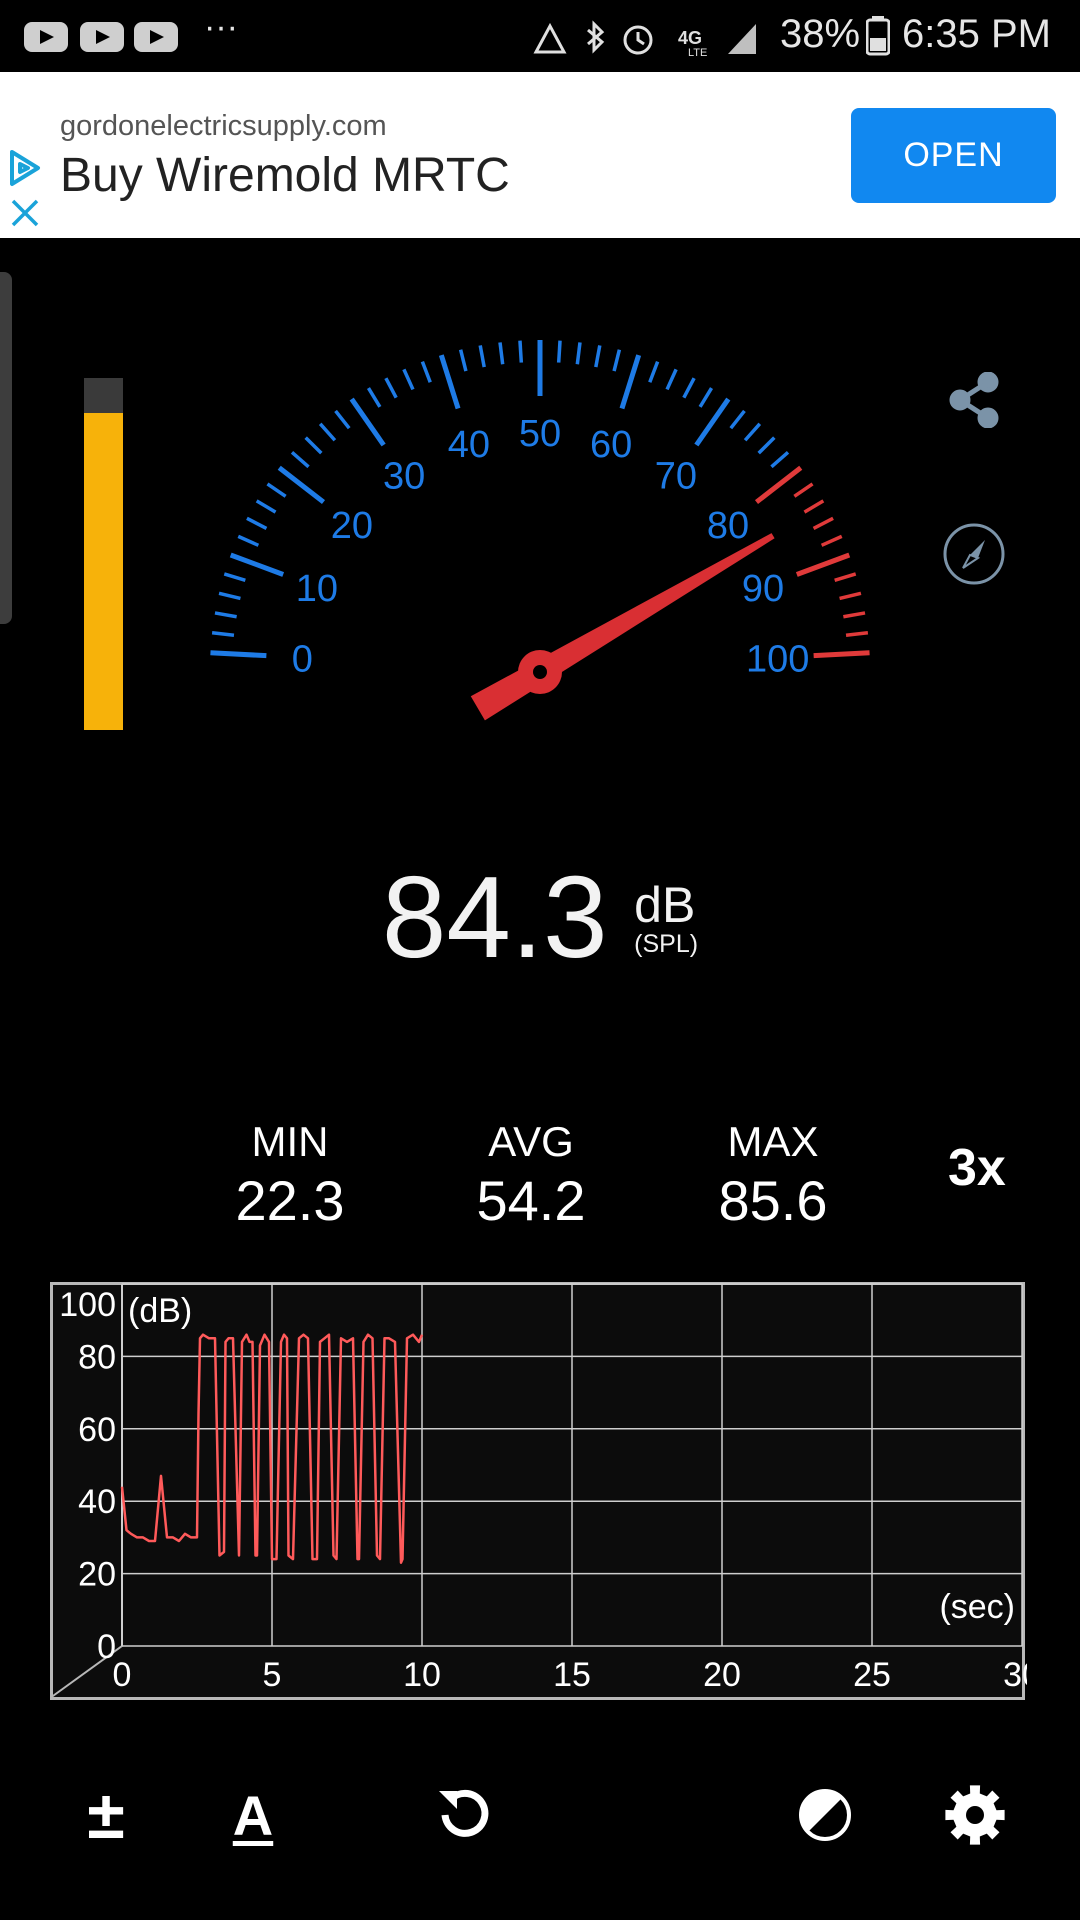 The width and height of the screenshot is (1080, 1920). Describe the element at coordinates (974, 400) in the screenshot. I see `share-icon` at that location.